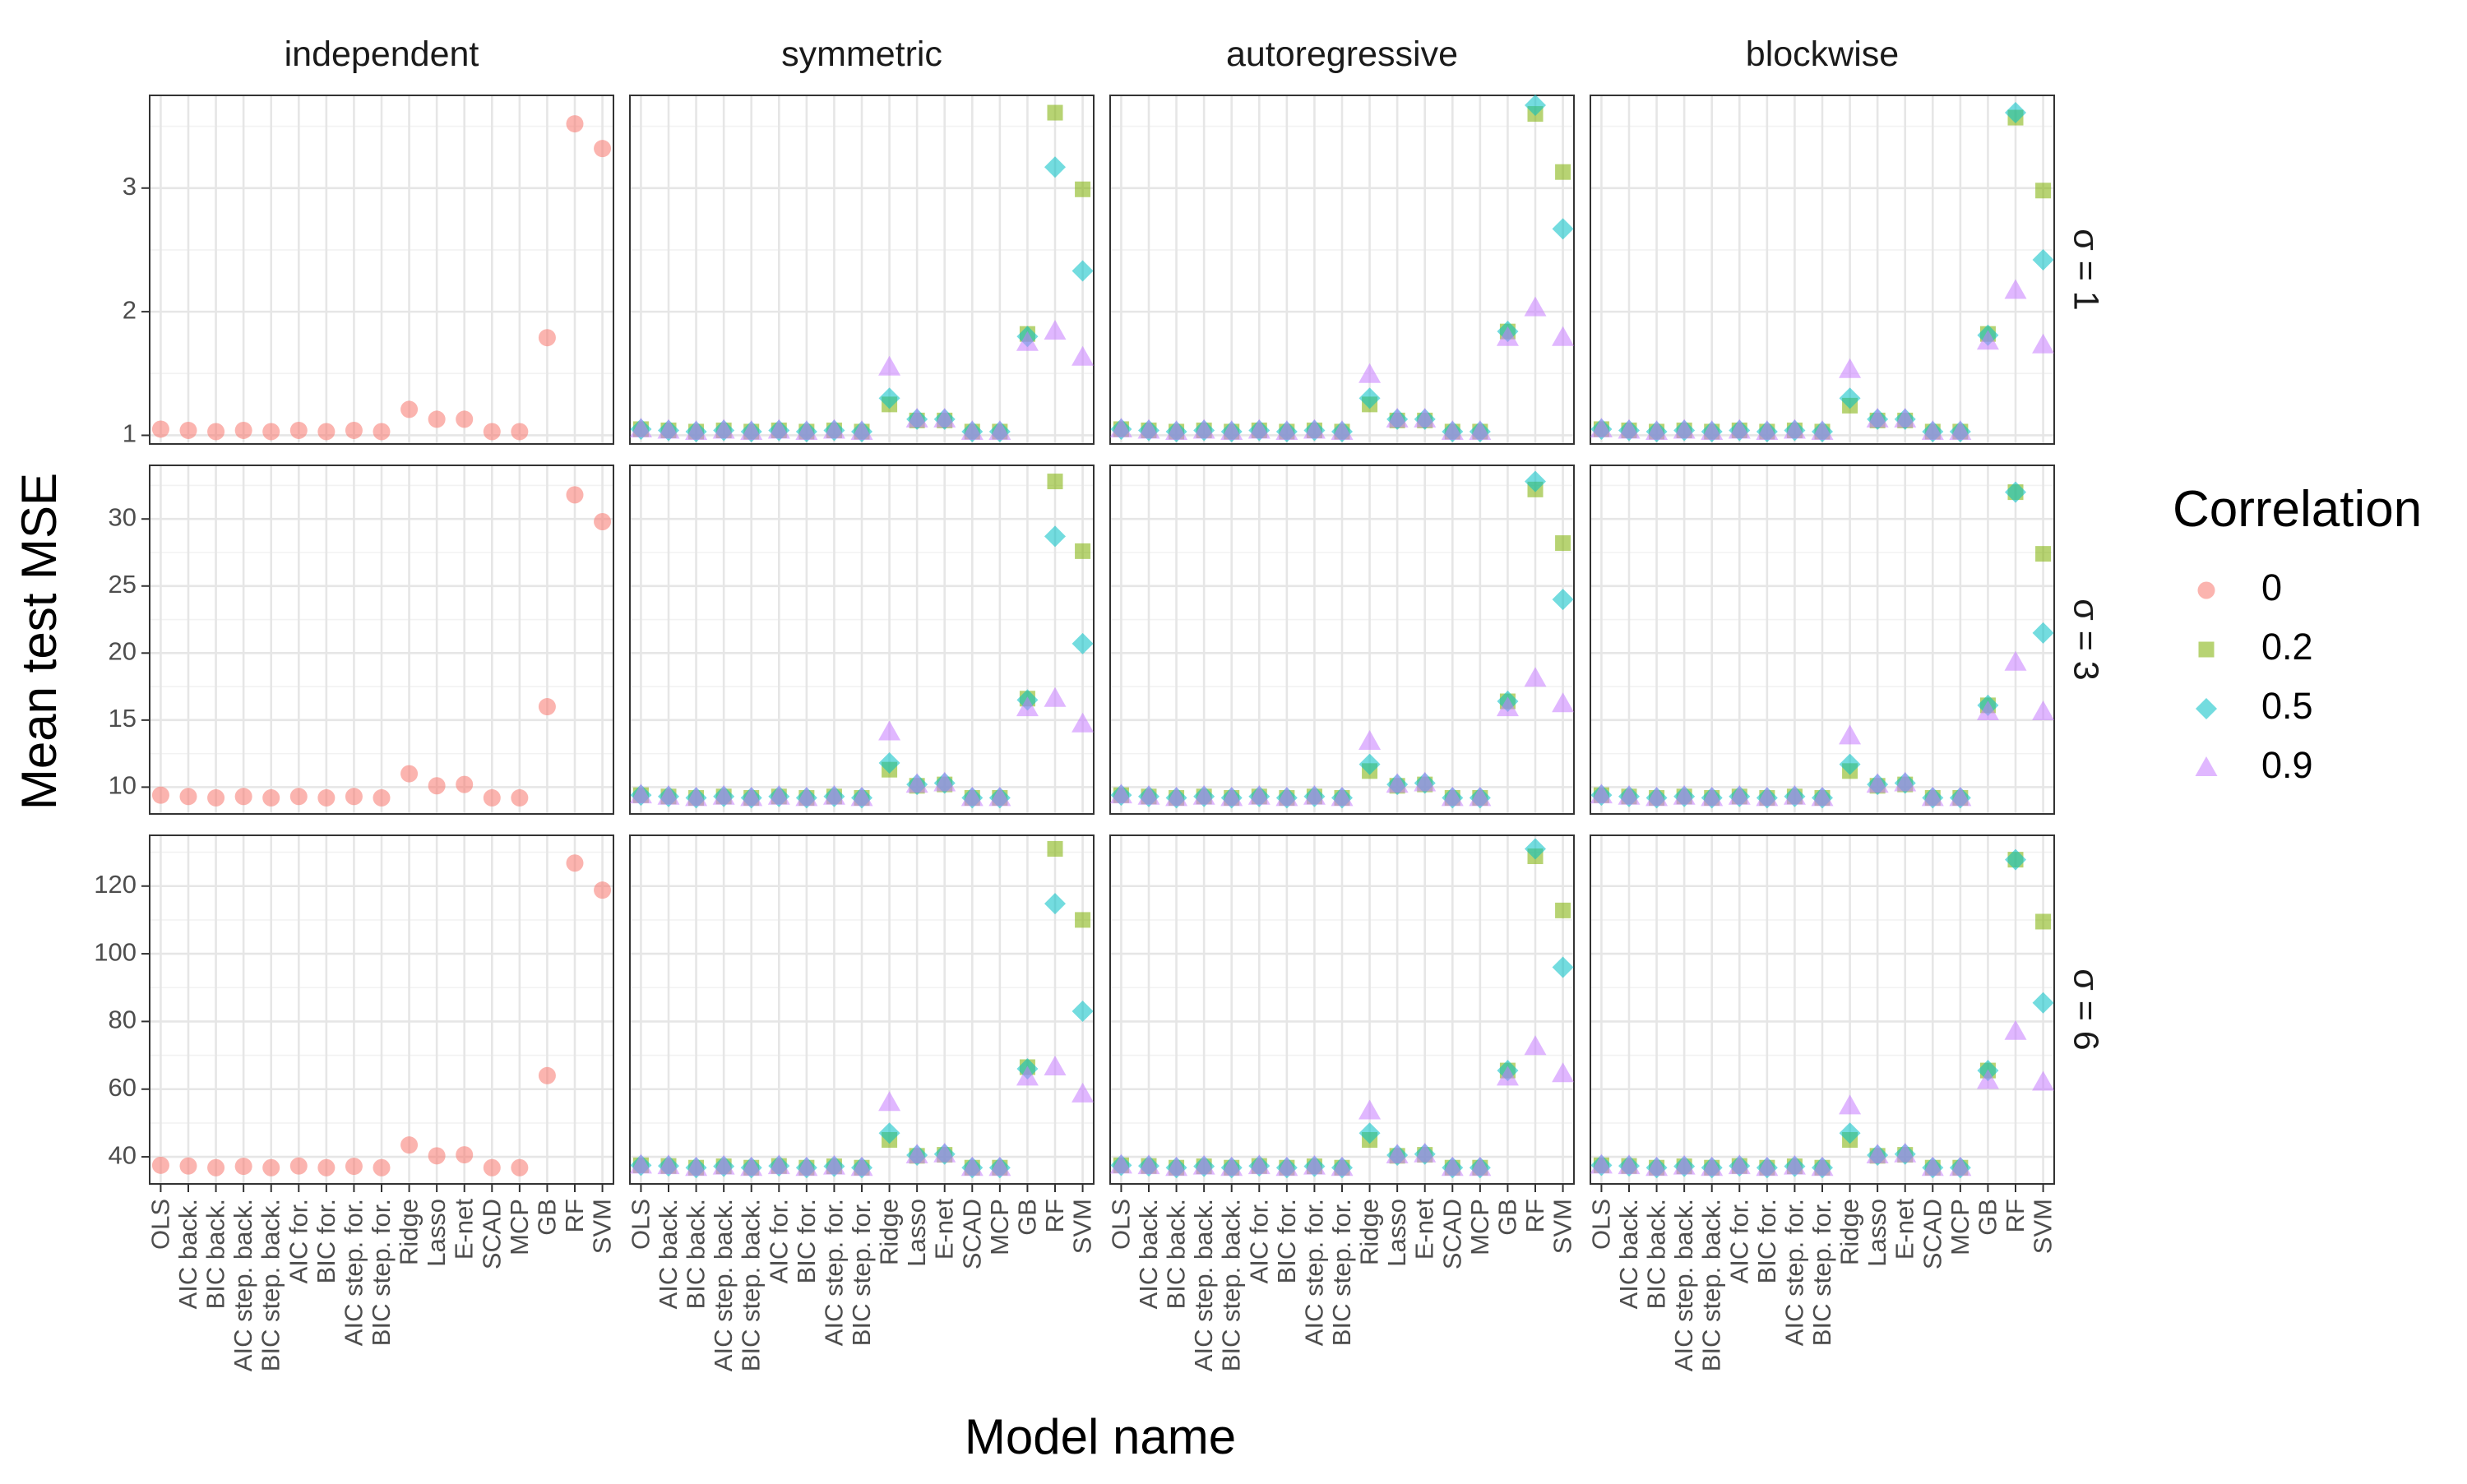  What do you see at coordinates (382, 797) in the screenshot?
I see `point-0-BIC step. for.` at bounding box center [382, 797].